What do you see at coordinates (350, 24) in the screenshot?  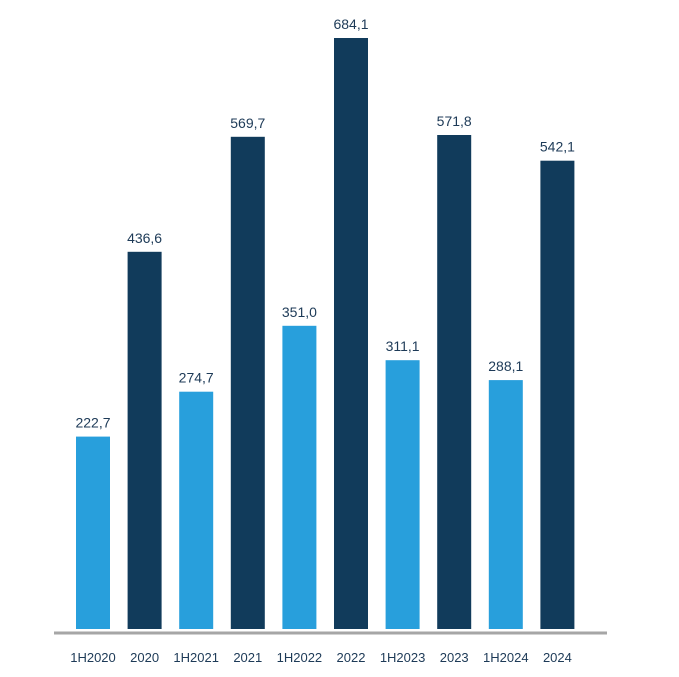 I see `value-label-2022: 684,1` at bounding box center [350, 24].